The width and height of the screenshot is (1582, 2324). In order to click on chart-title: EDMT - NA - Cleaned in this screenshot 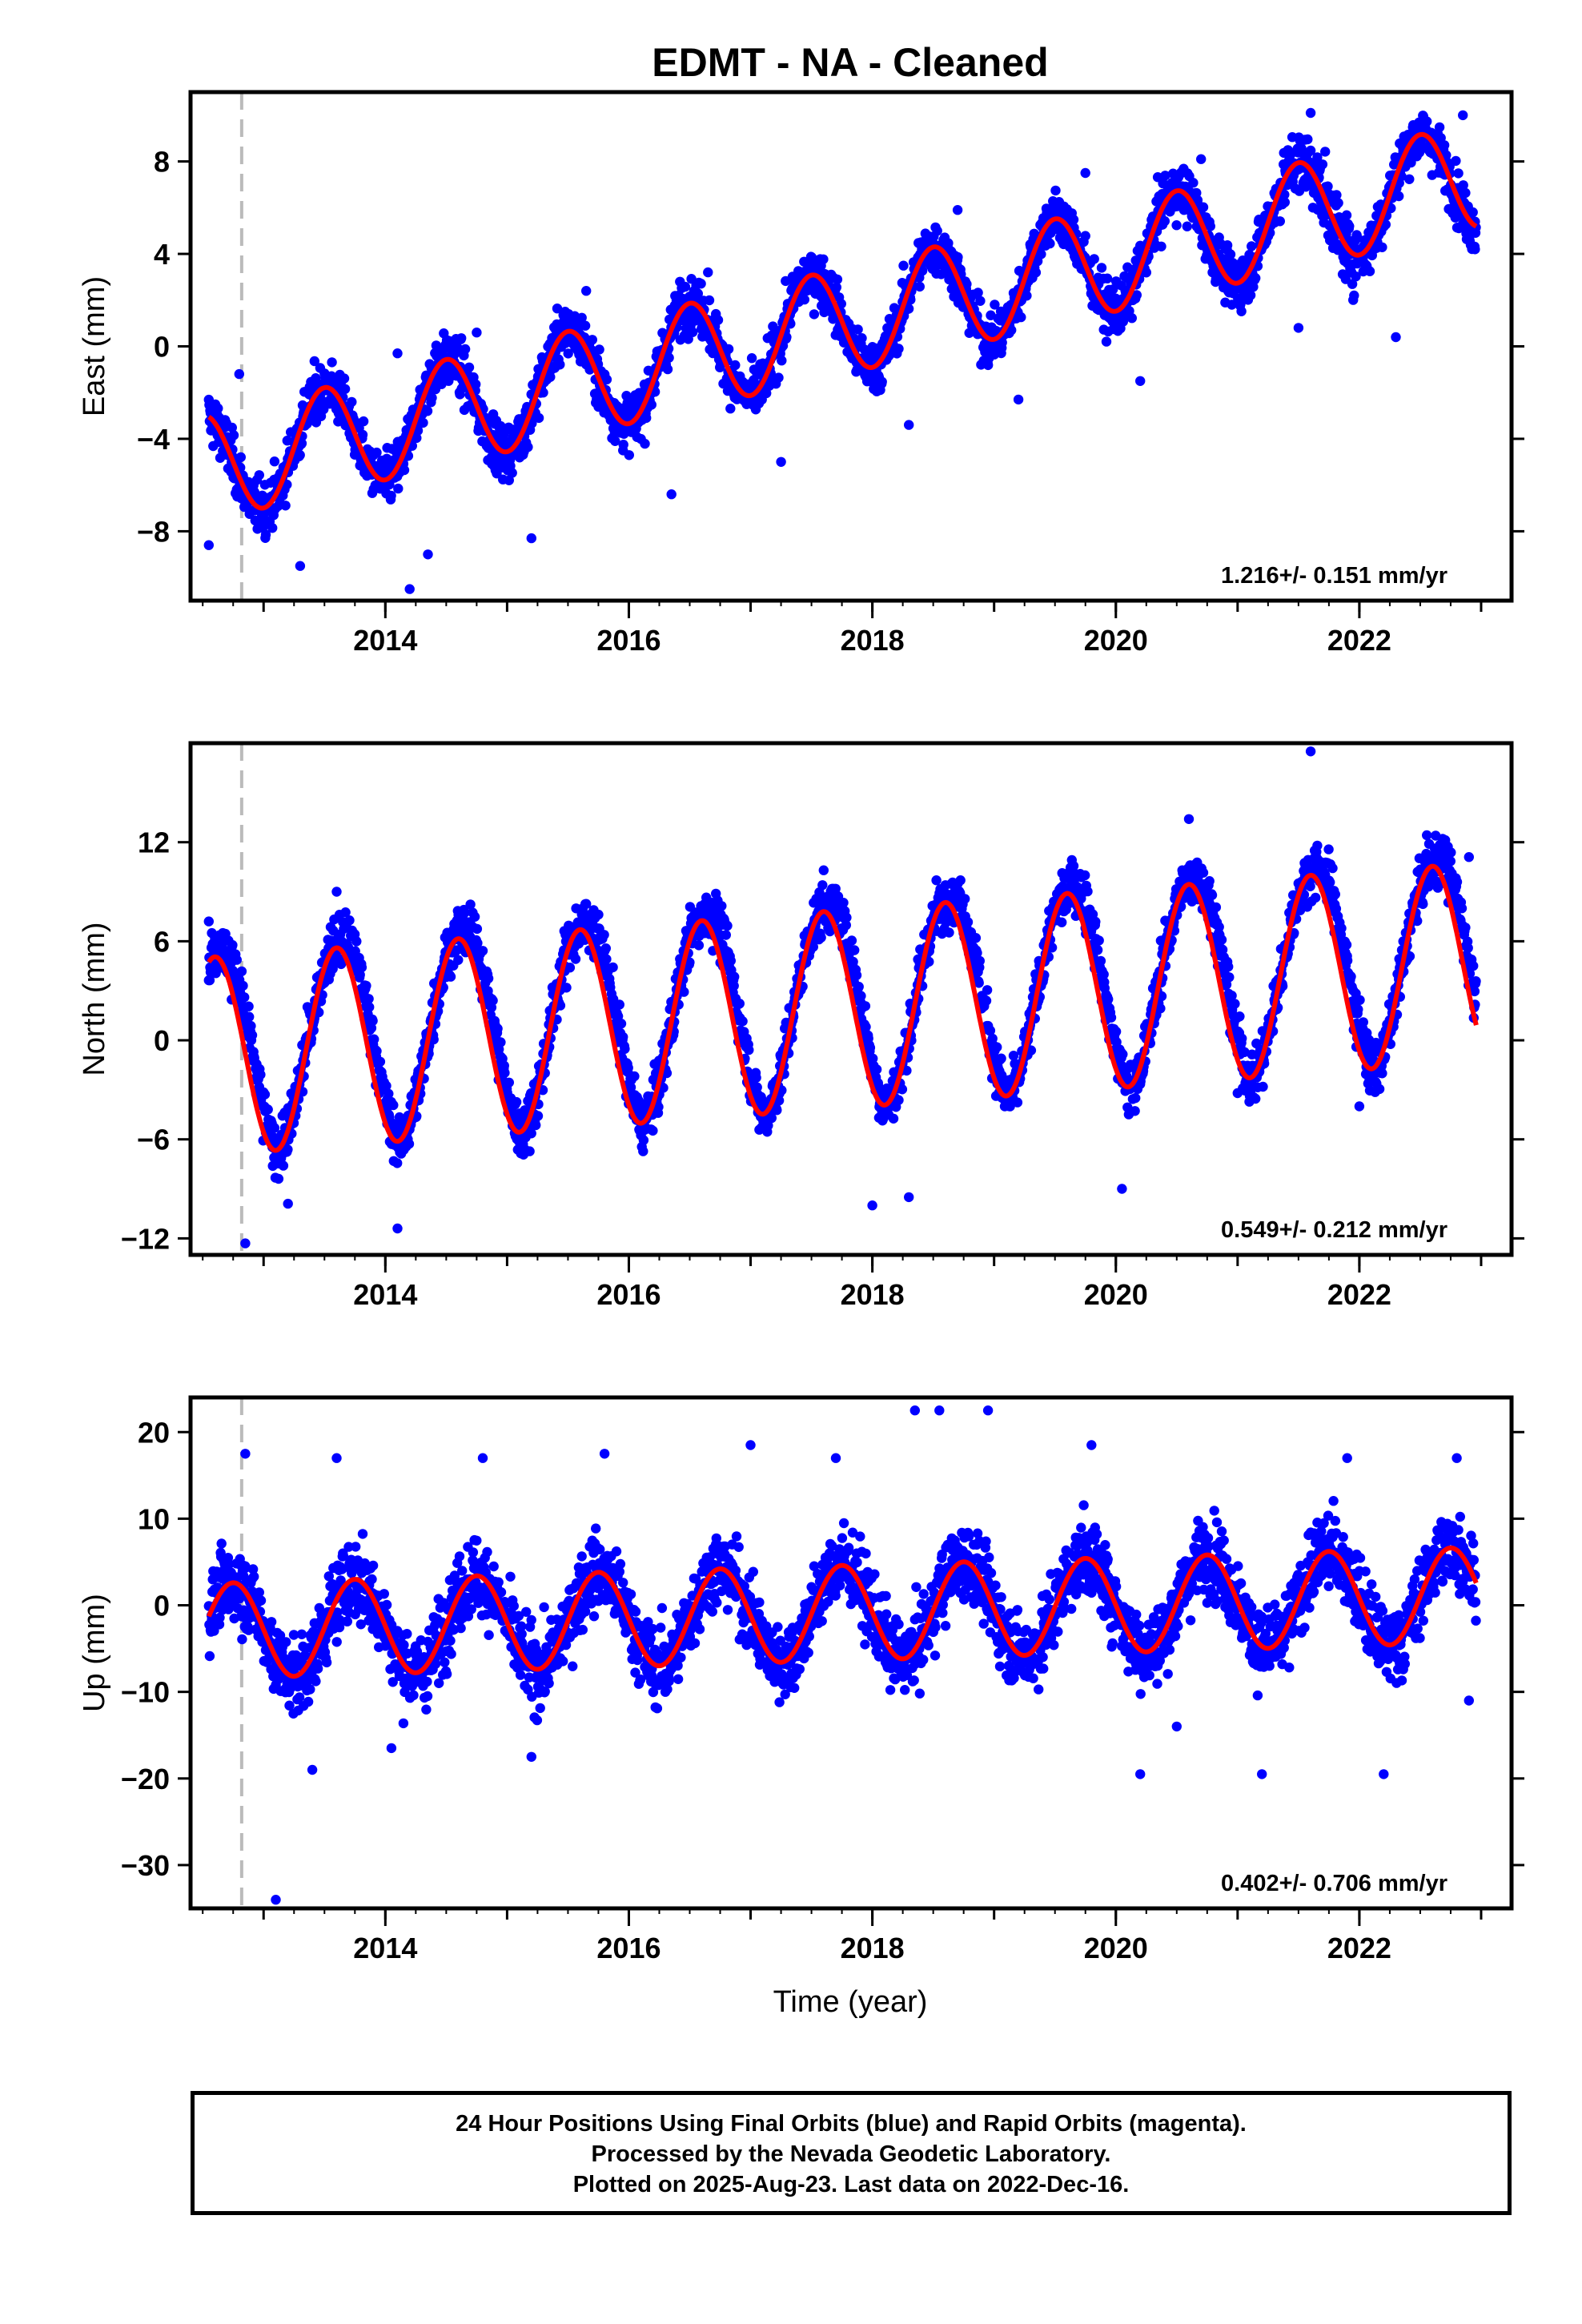, I will do `click(850, 62)`.